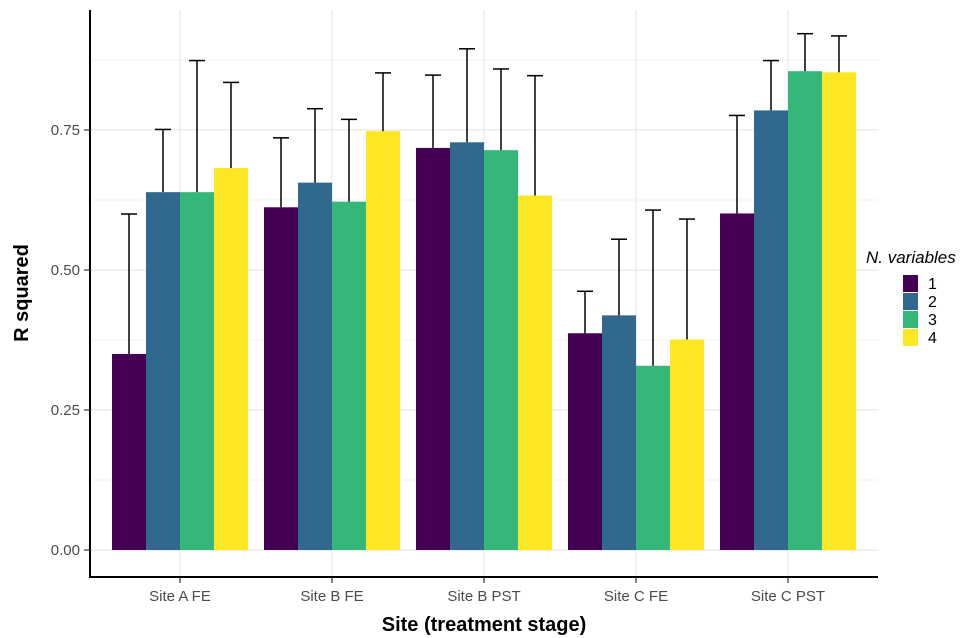 The image size is (972, 638). What do you see at coordinates (65, 410) in the screenshot?
I see `y-tick-label: 0.25` at bounding box center [65, 410].